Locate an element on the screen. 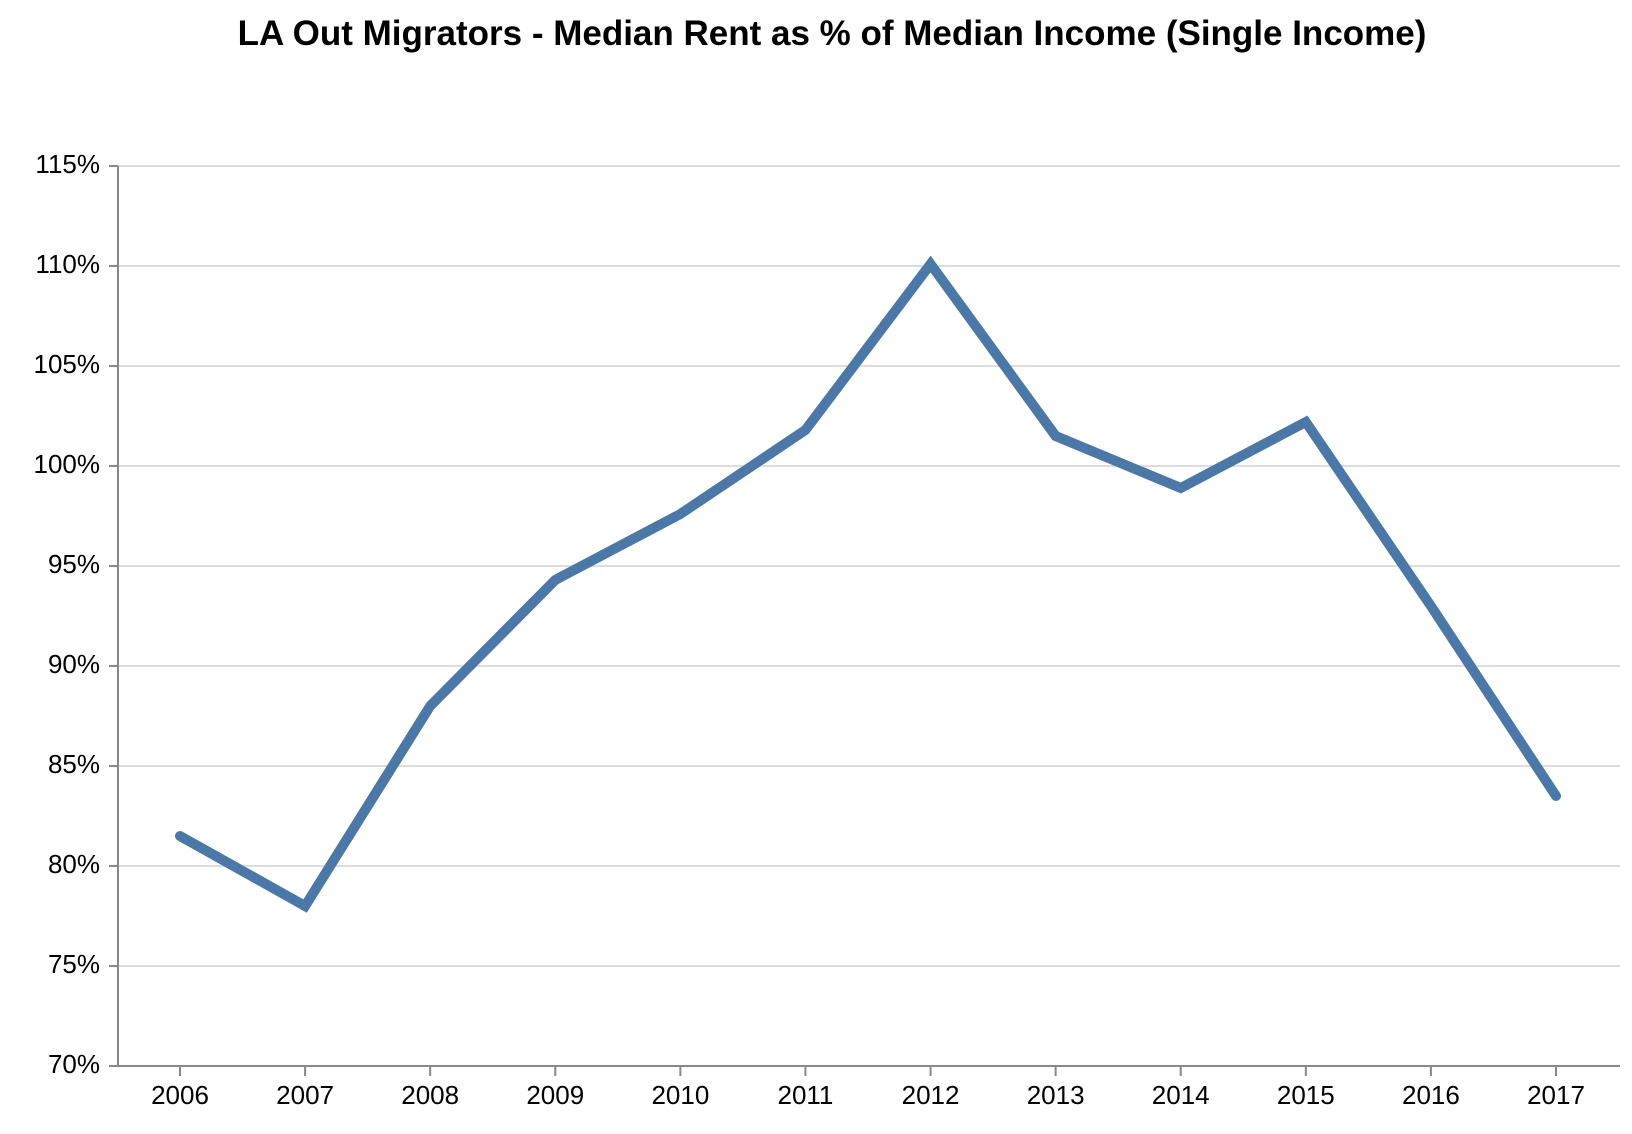 This screenshot has height=1134, width=1632. x-tick-label: 2008 is located at coordinates (430, 1095).